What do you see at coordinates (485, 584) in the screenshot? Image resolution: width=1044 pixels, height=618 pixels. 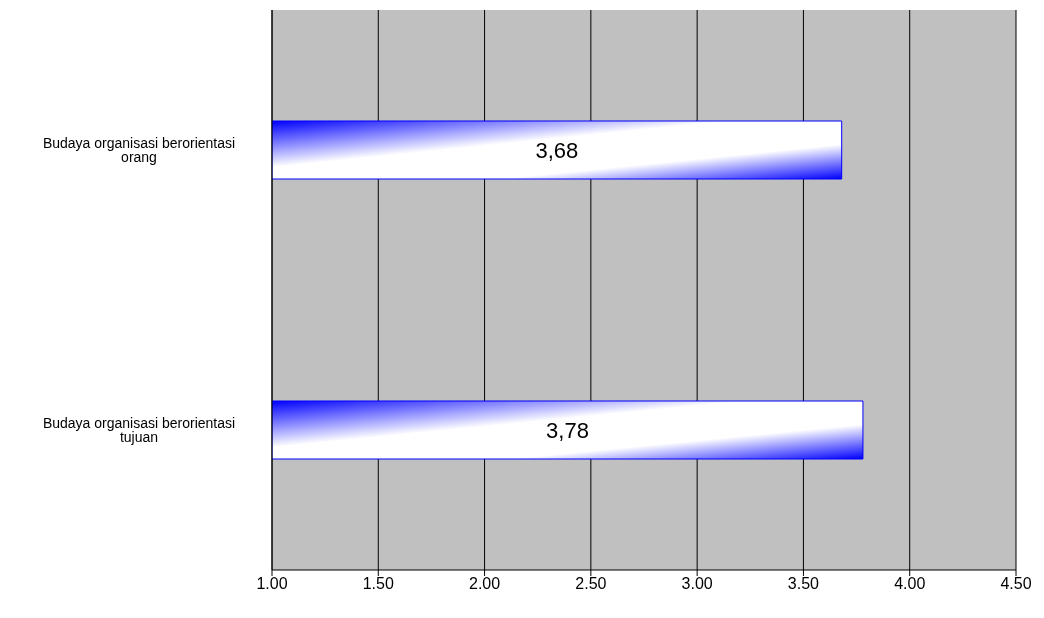 I see `x-tick-label: 2.00` at bounding box center [485, 584].